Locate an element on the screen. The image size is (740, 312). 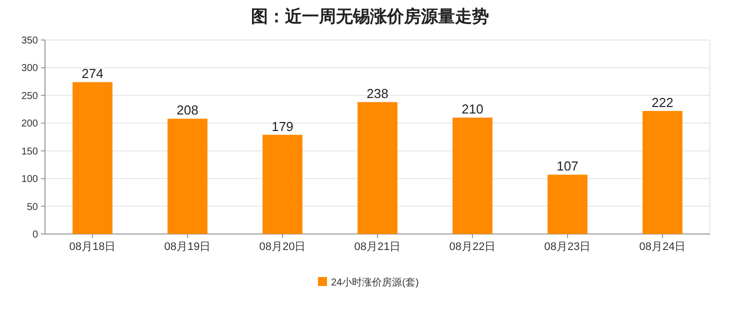
x-tick-label: 08月23日 is located at coordinates (567, 247).